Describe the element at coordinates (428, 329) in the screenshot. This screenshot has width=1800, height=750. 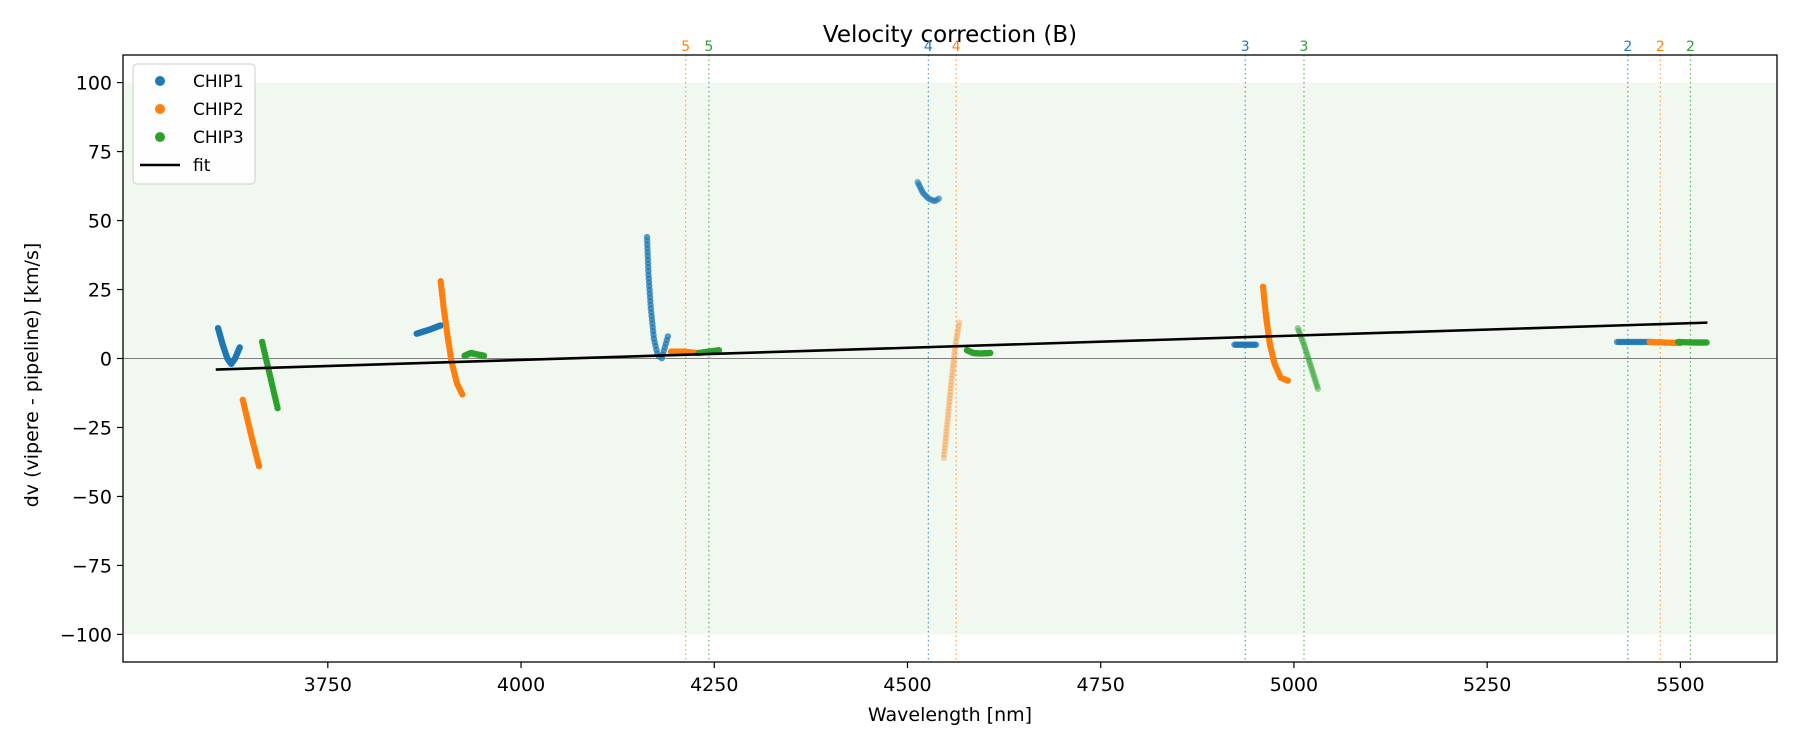
I see `series-chip1-order5` at that location.